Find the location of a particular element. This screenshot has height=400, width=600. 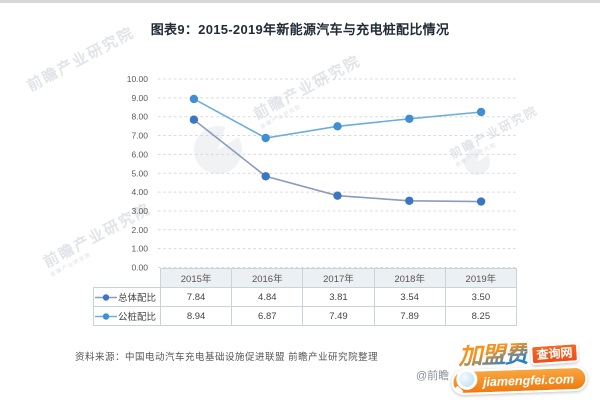

y-axis-tick-label: 2.00 is located at coordinates (139, 230).